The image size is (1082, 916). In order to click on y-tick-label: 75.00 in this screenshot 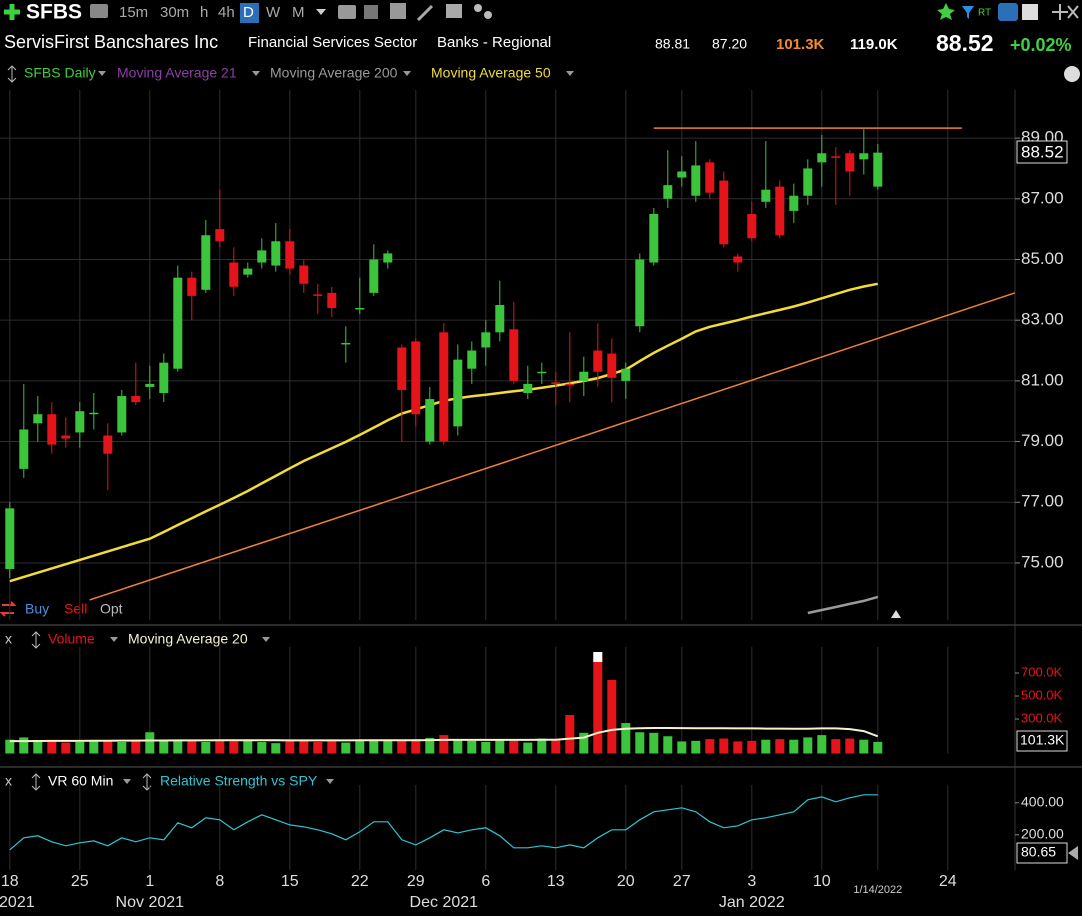, I will do `click(1042, 561)`.